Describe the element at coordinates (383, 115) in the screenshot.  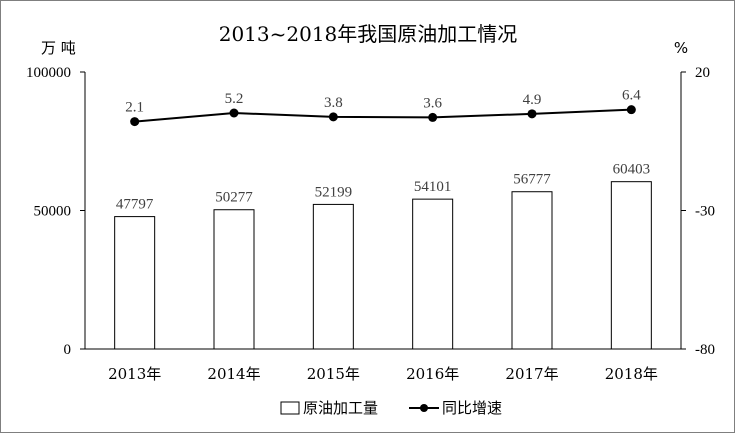
I see `series-line` at that location.